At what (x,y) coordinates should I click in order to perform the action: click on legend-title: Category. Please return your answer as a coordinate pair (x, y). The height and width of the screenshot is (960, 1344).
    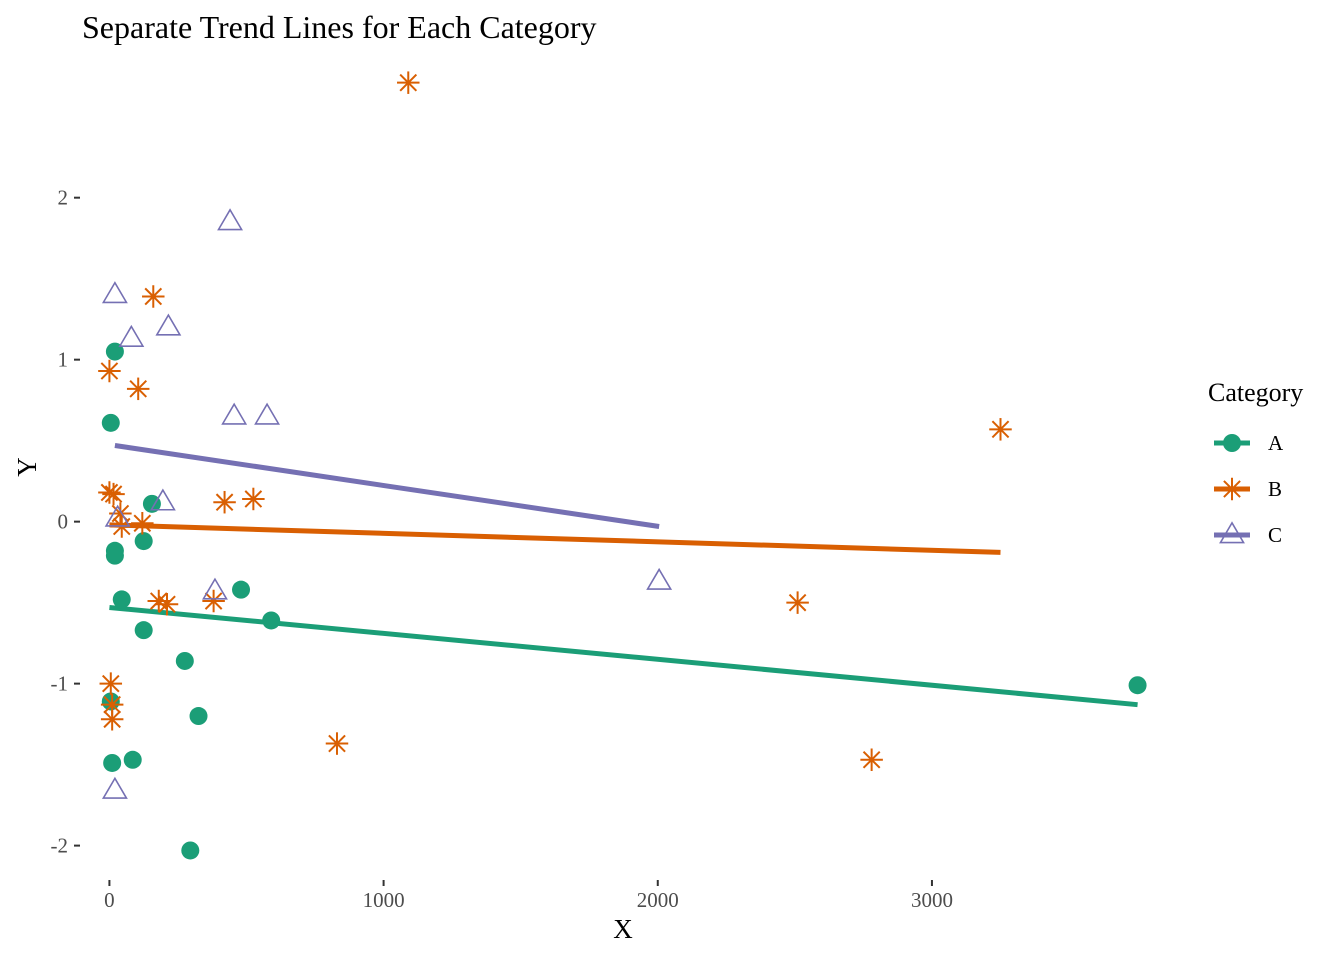
    Looking at the image, I should click on (1255, 392).